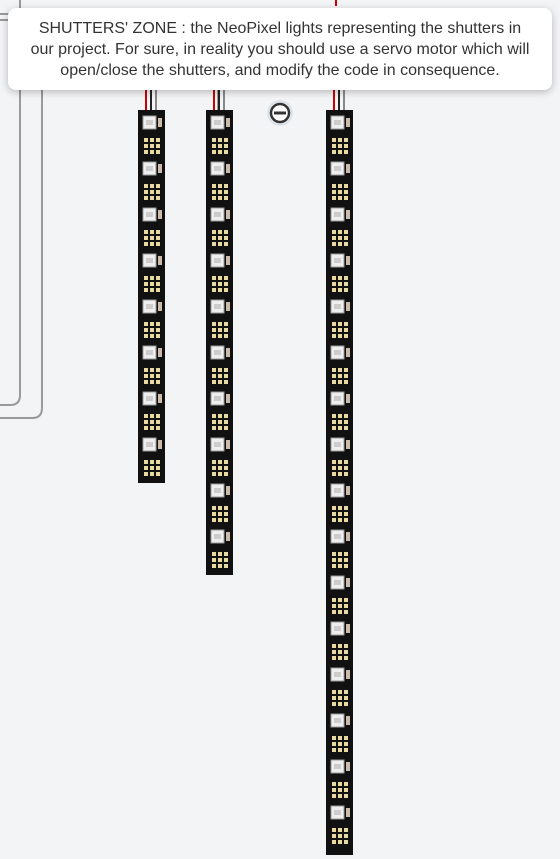 The image size is (560, 859). I want to click on remove-button, so click(280, 113).